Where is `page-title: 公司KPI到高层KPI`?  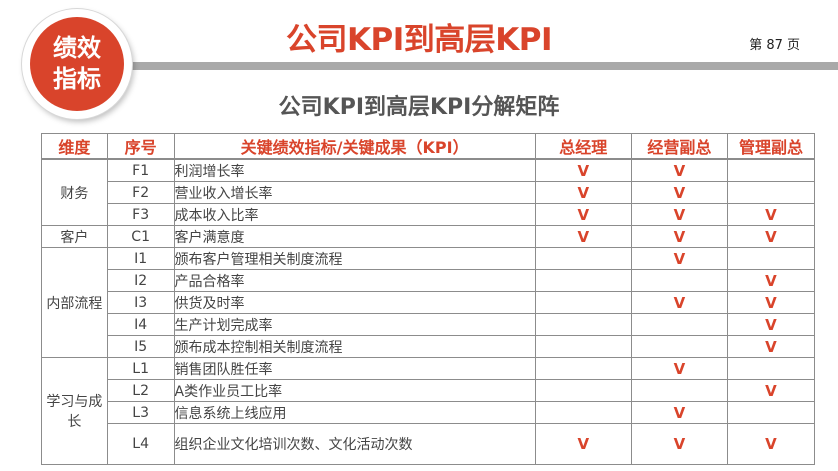 page-title: 公司KPI到高层KPI is located at coordinates (419, 40).